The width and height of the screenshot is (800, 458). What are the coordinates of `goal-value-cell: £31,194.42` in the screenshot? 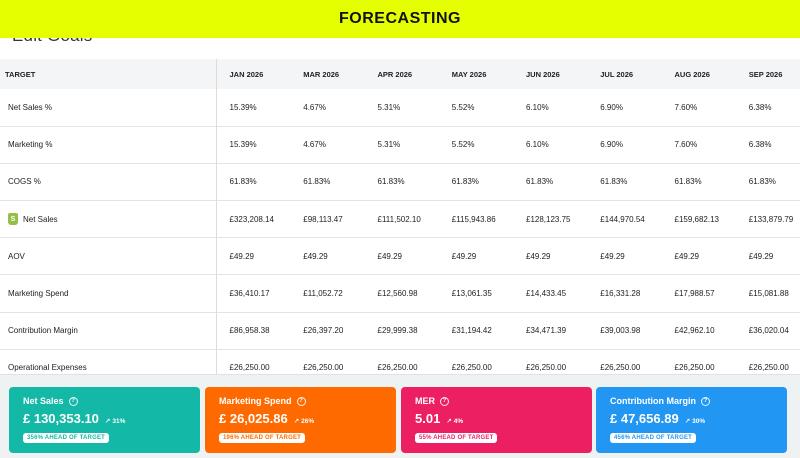 It's located at (471, 331).